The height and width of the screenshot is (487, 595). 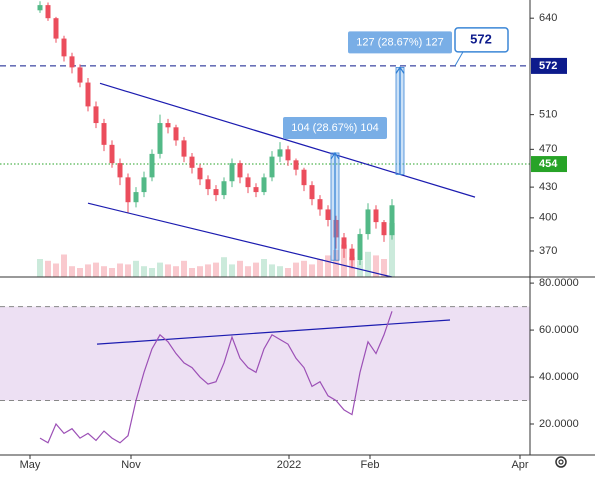 I want to click on callout-box, so click(x=481, y=40).